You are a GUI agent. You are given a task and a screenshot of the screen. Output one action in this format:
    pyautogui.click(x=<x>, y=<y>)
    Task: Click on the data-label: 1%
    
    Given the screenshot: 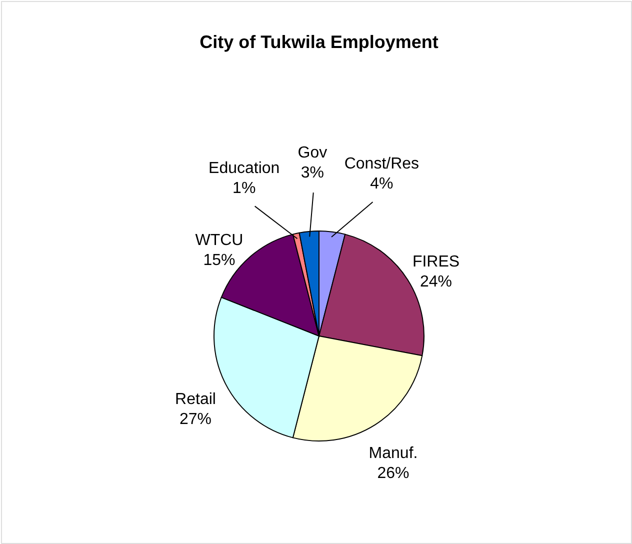 What is the action you would take?
    pyautogui.click(x=244, y=189)
    